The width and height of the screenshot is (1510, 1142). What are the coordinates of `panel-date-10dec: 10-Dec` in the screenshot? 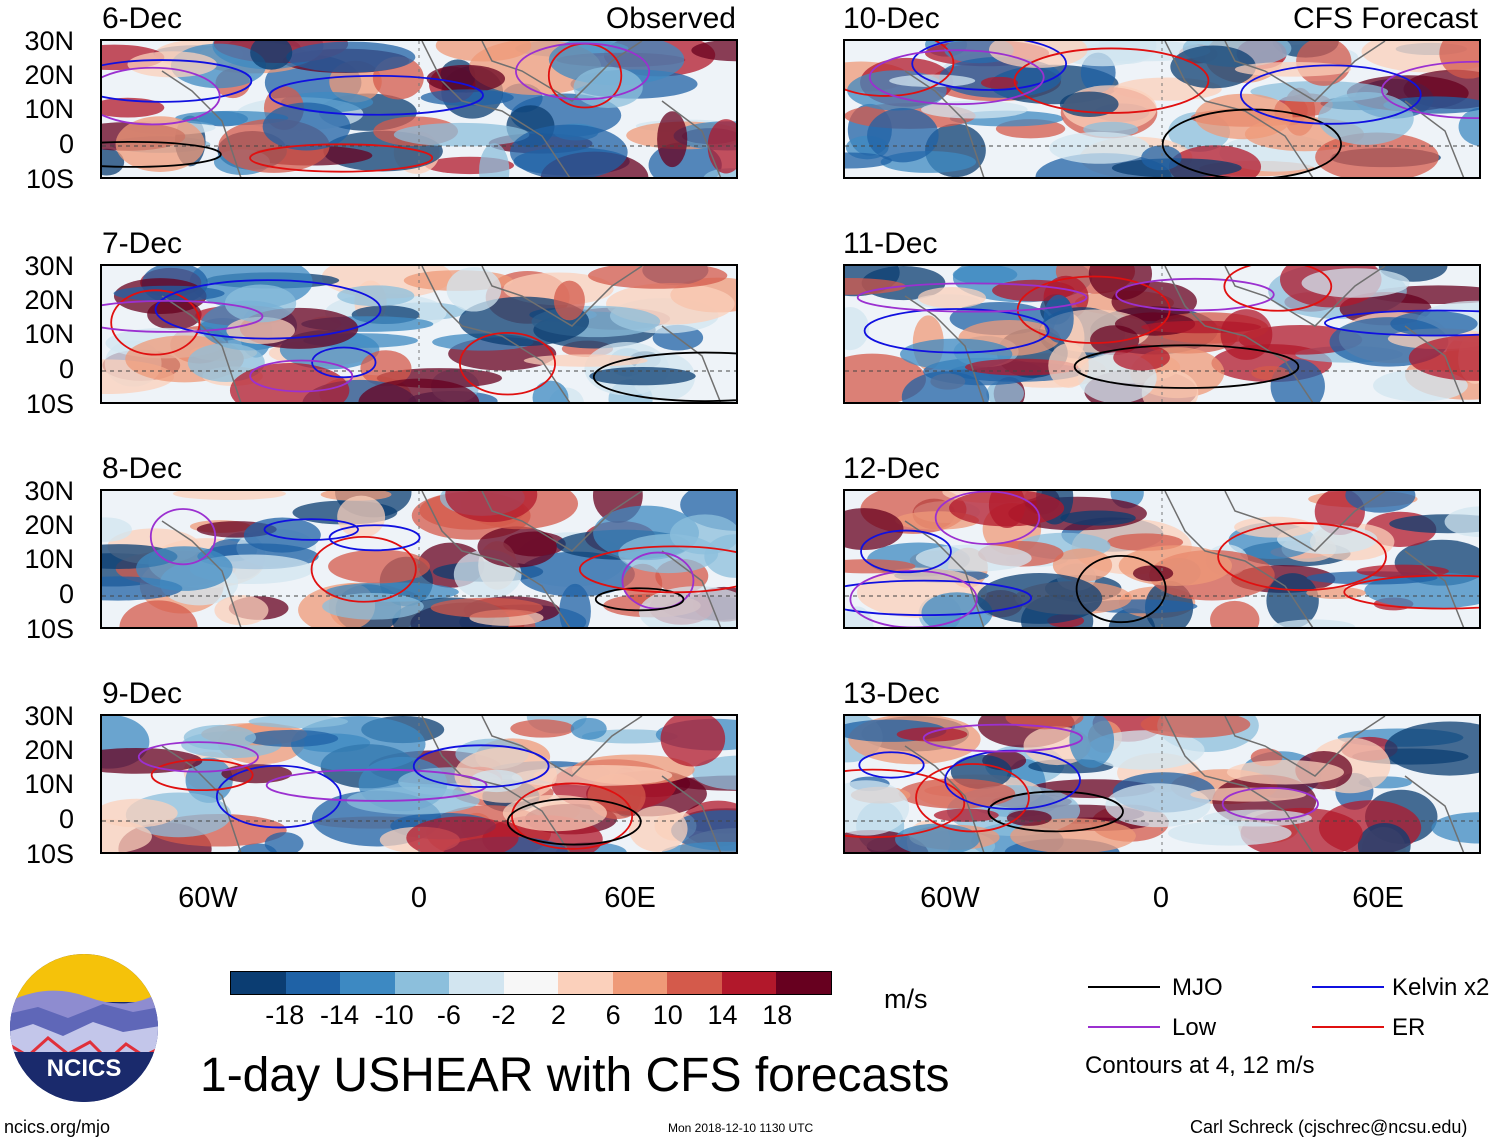 It's located at (891, 18).